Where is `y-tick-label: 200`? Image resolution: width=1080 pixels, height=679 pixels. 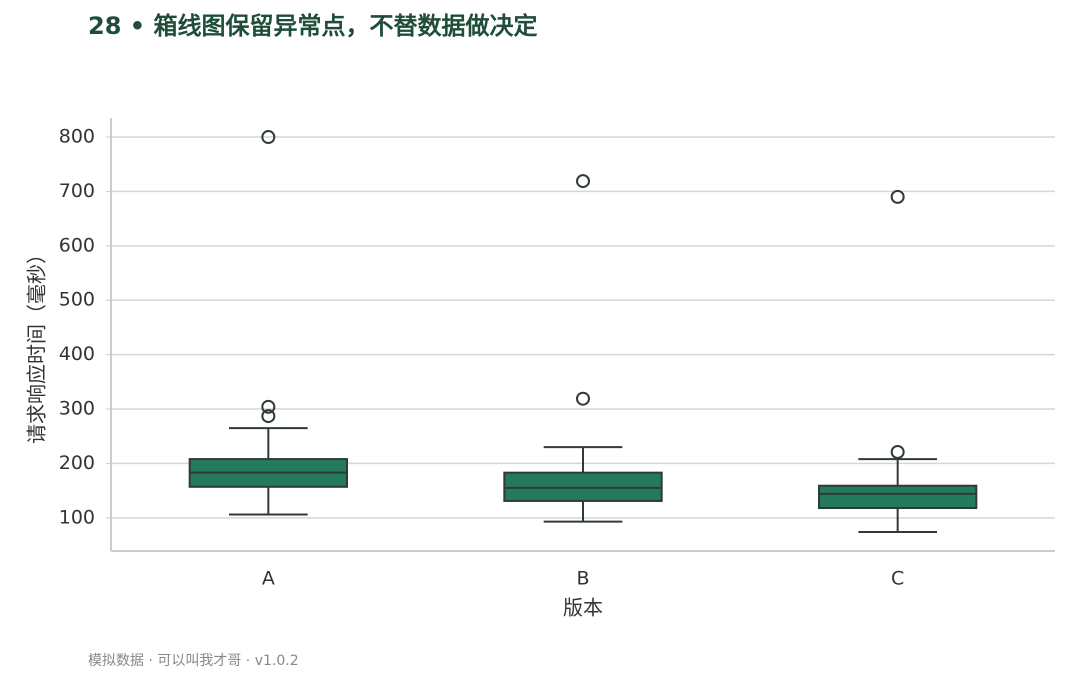
y-tick-label: 200 is located at coordinates (77, 463).